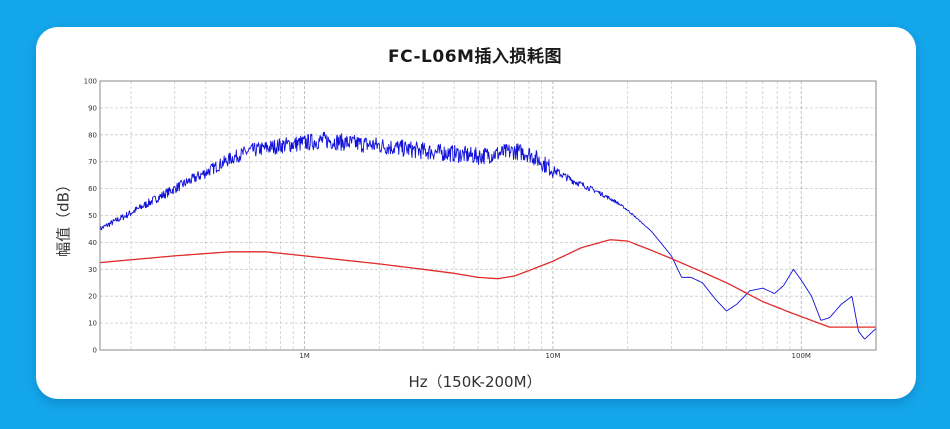  I want to click on x-tick-labels: 1M 10M 100M, so click(555, 356).